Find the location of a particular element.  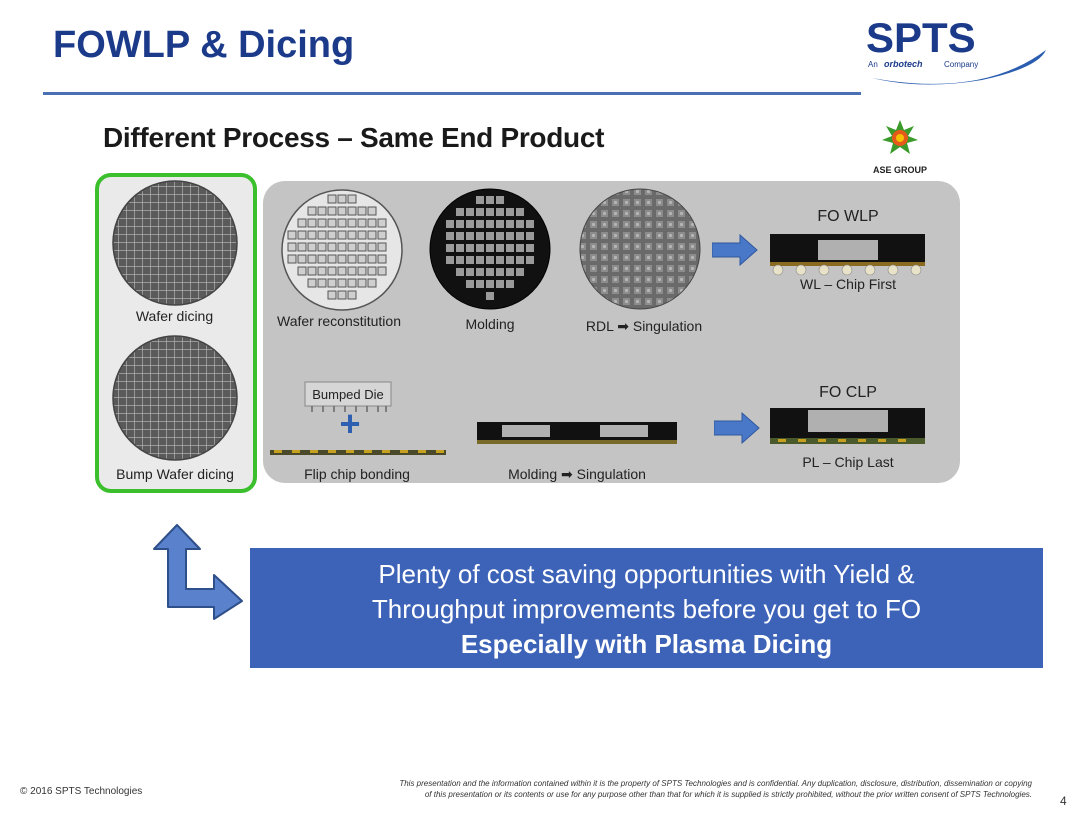

ase-logo: ASE GROUP is located at coordinates (900, 147).